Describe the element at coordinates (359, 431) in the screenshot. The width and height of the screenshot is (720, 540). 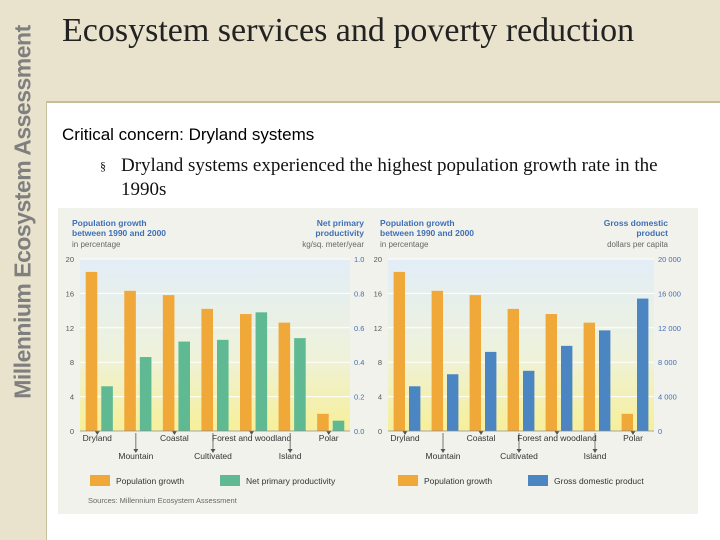
I see `right-tick-label: 0.0` at that location.